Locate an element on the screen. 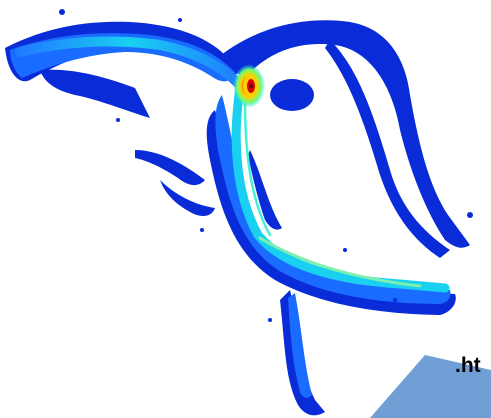 This screenshot has height=418, width=491. velocity-hotspot is located at coordinates (249, 86).